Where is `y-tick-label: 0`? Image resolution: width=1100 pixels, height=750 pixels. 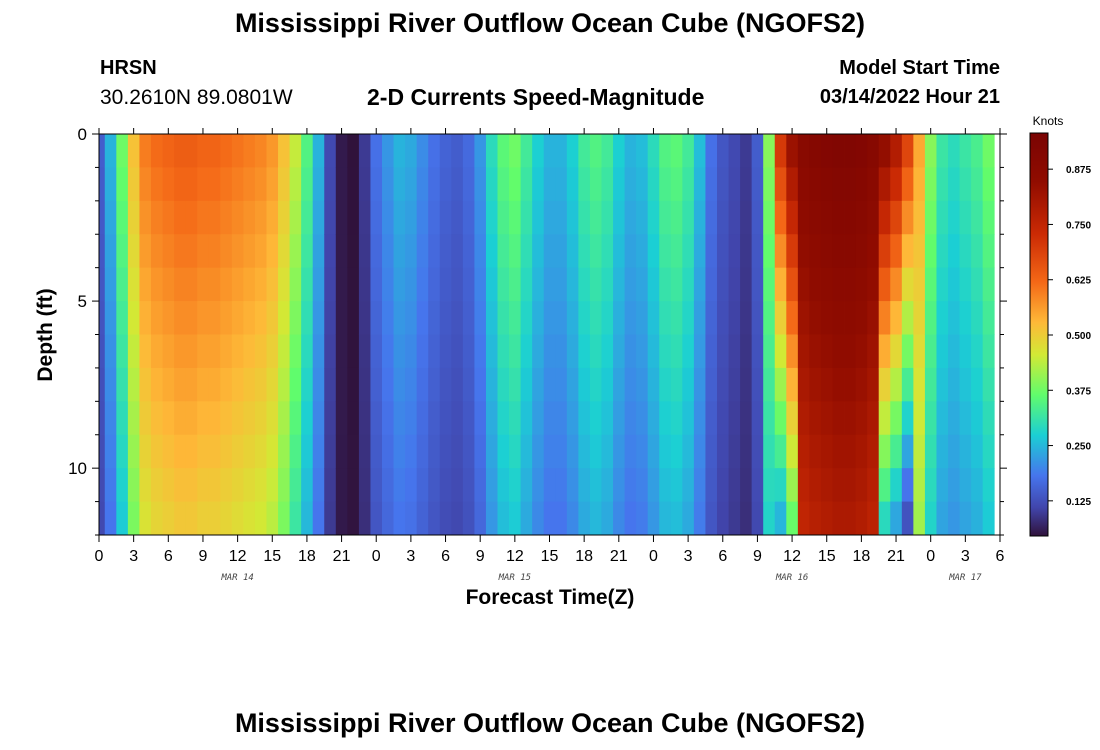 y-tick-label: 0 is located at coordinates (82, 134).